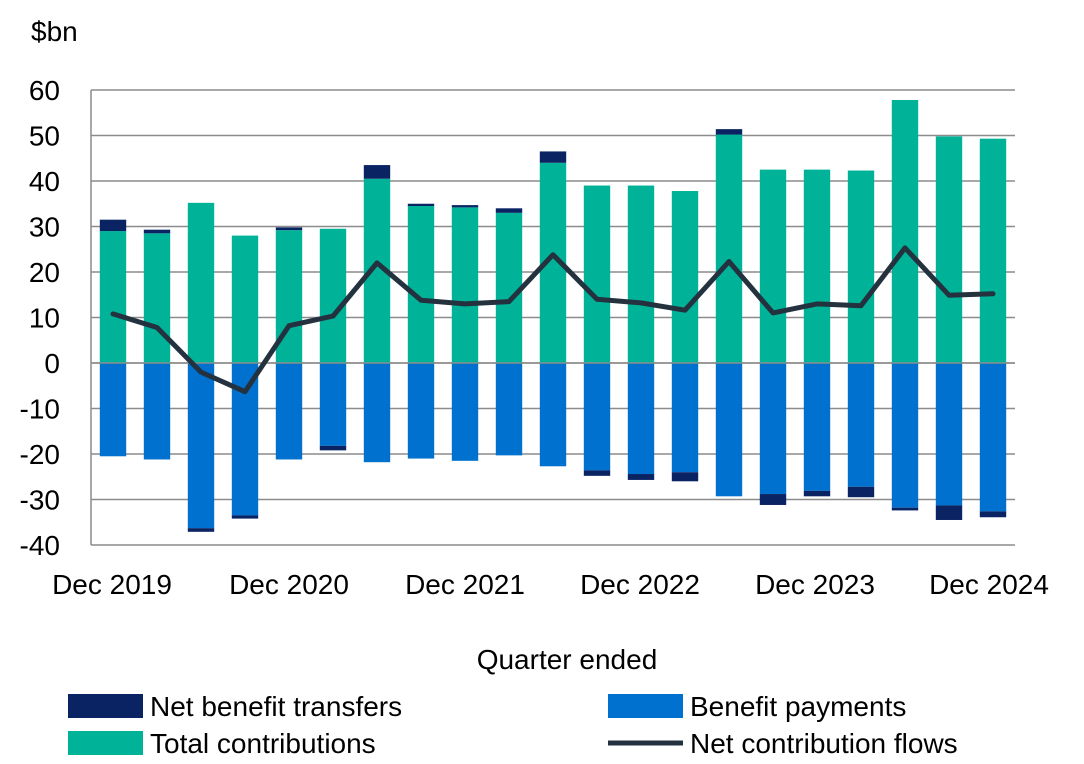  What do you see at coordinates (44, 227) in the screenshot?
I see `y-tick-label: 30` at bounding box center [44, 227].